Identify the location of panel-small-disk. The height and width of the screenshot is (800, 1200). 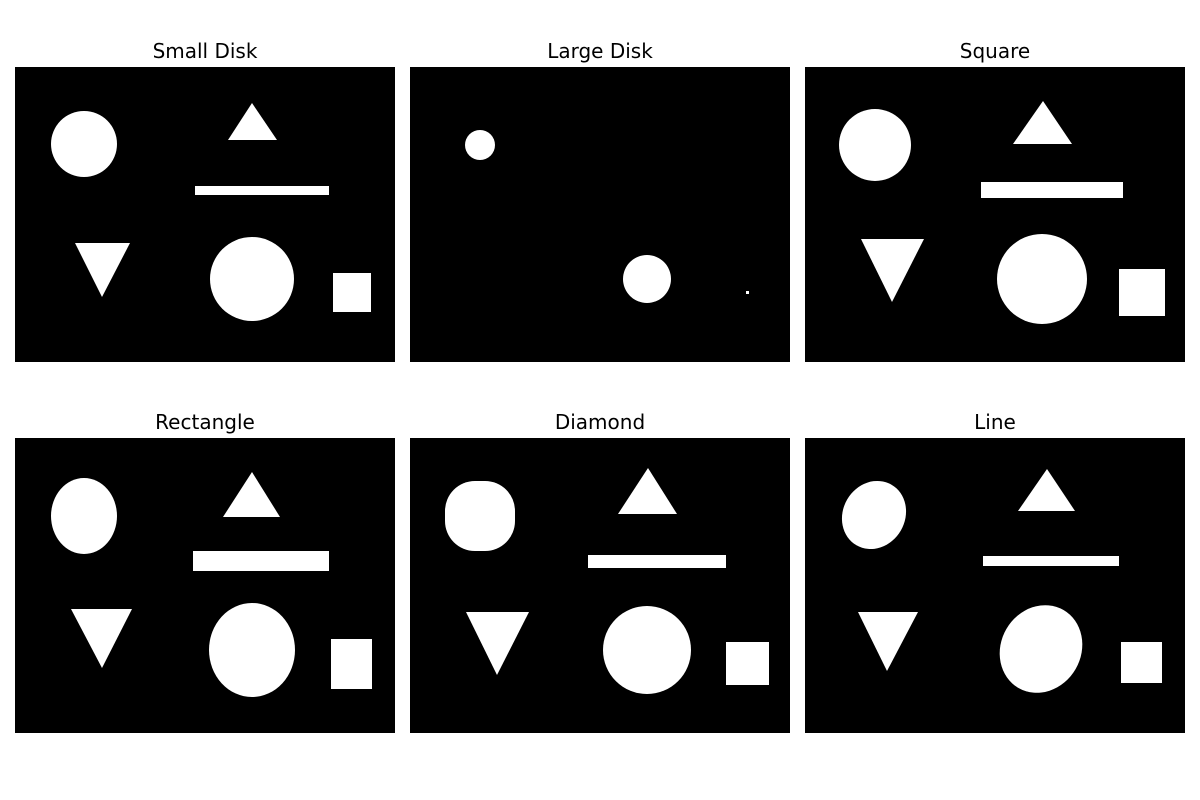
(205, 214).